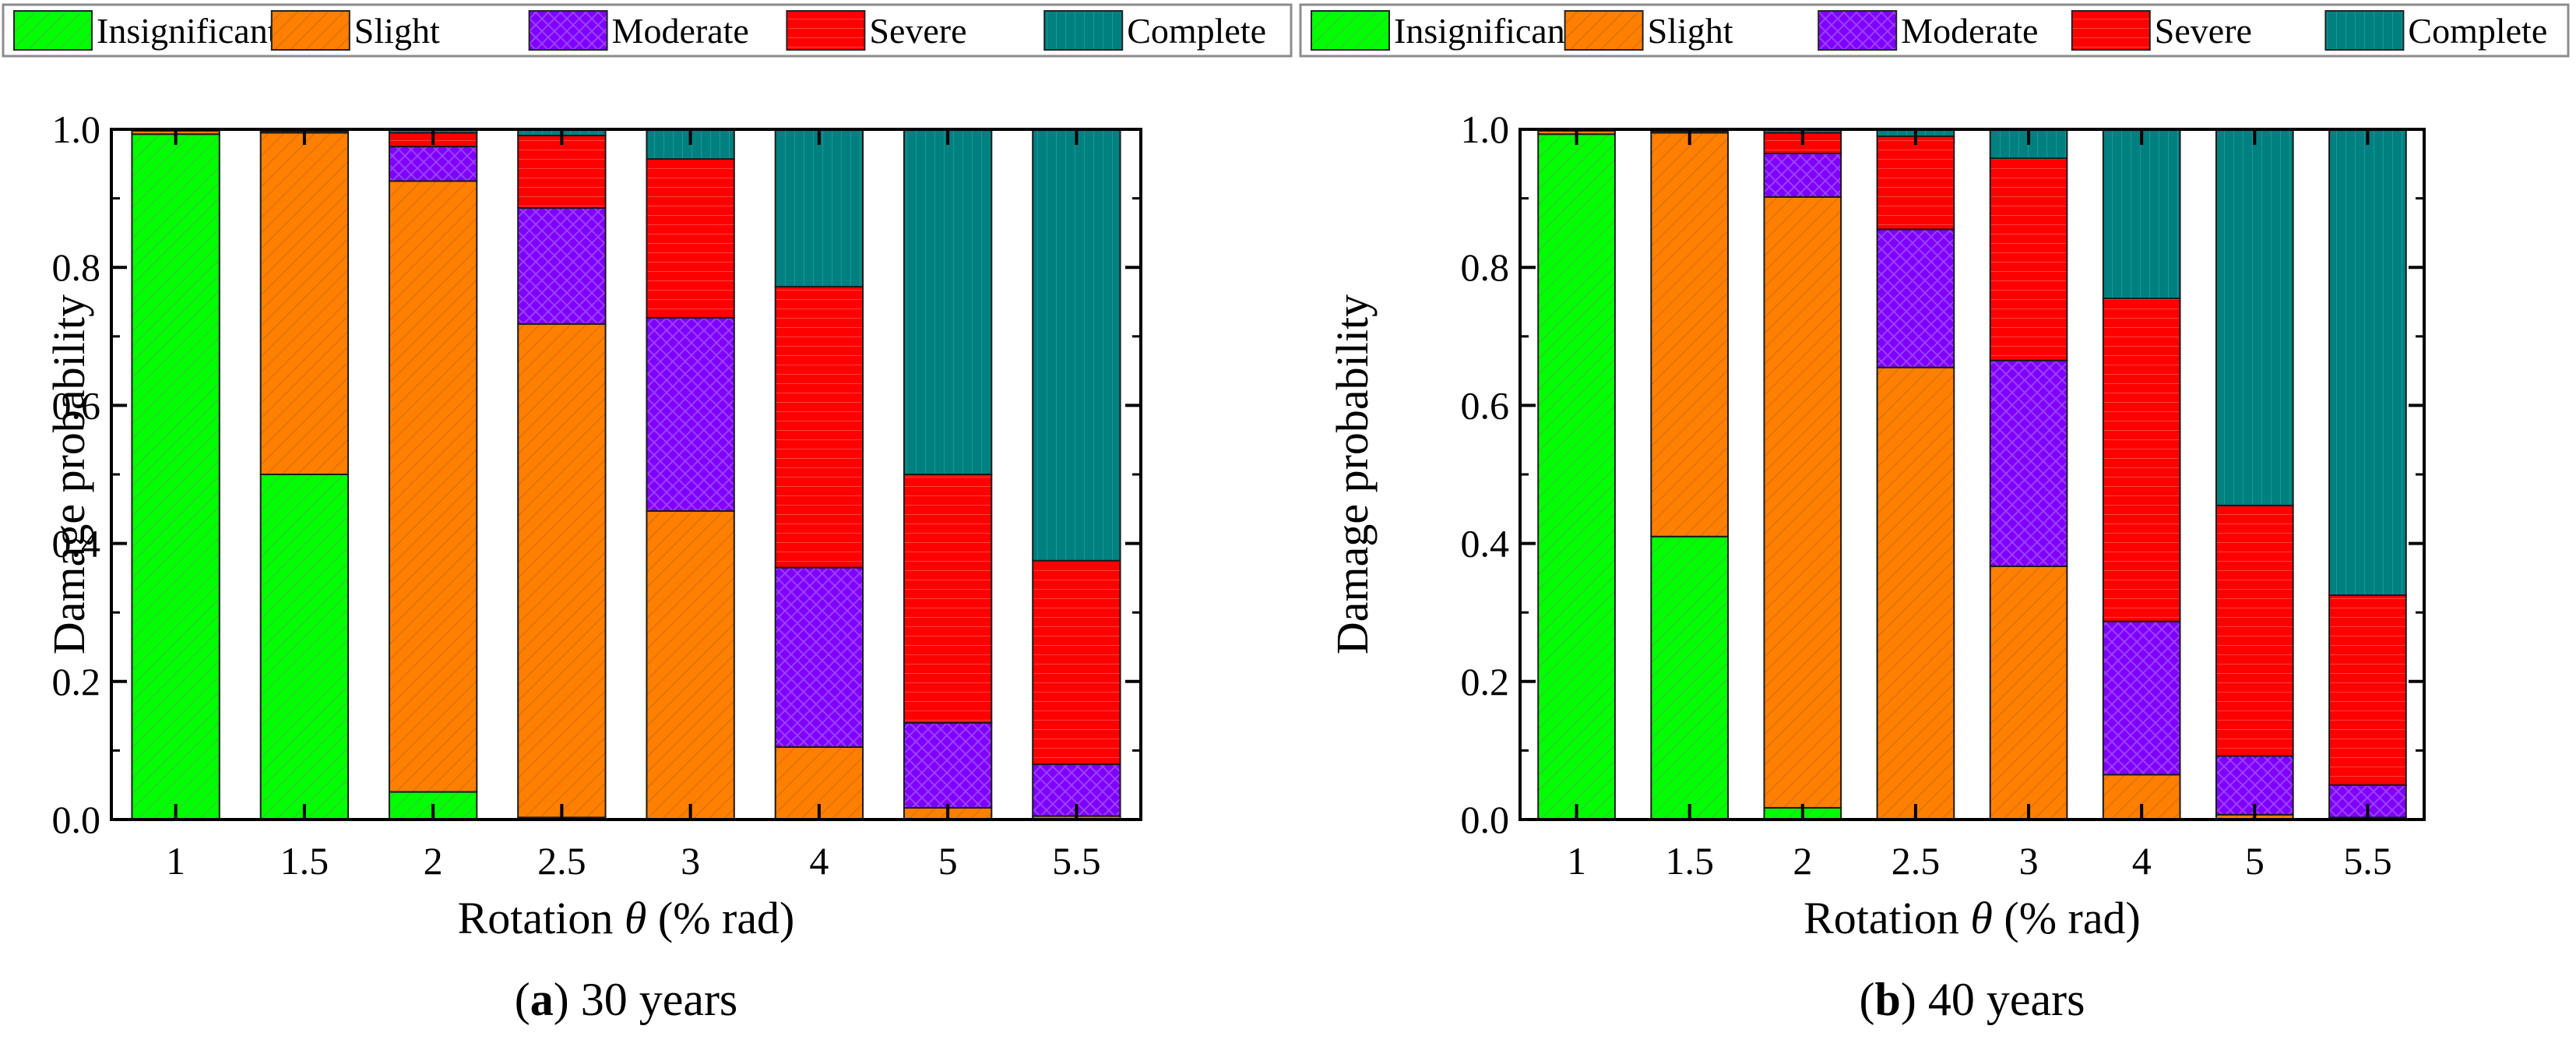 This screenshot has height=1054, width=2576. I want to click on caption-panel-label: b, so click(1888, 999).